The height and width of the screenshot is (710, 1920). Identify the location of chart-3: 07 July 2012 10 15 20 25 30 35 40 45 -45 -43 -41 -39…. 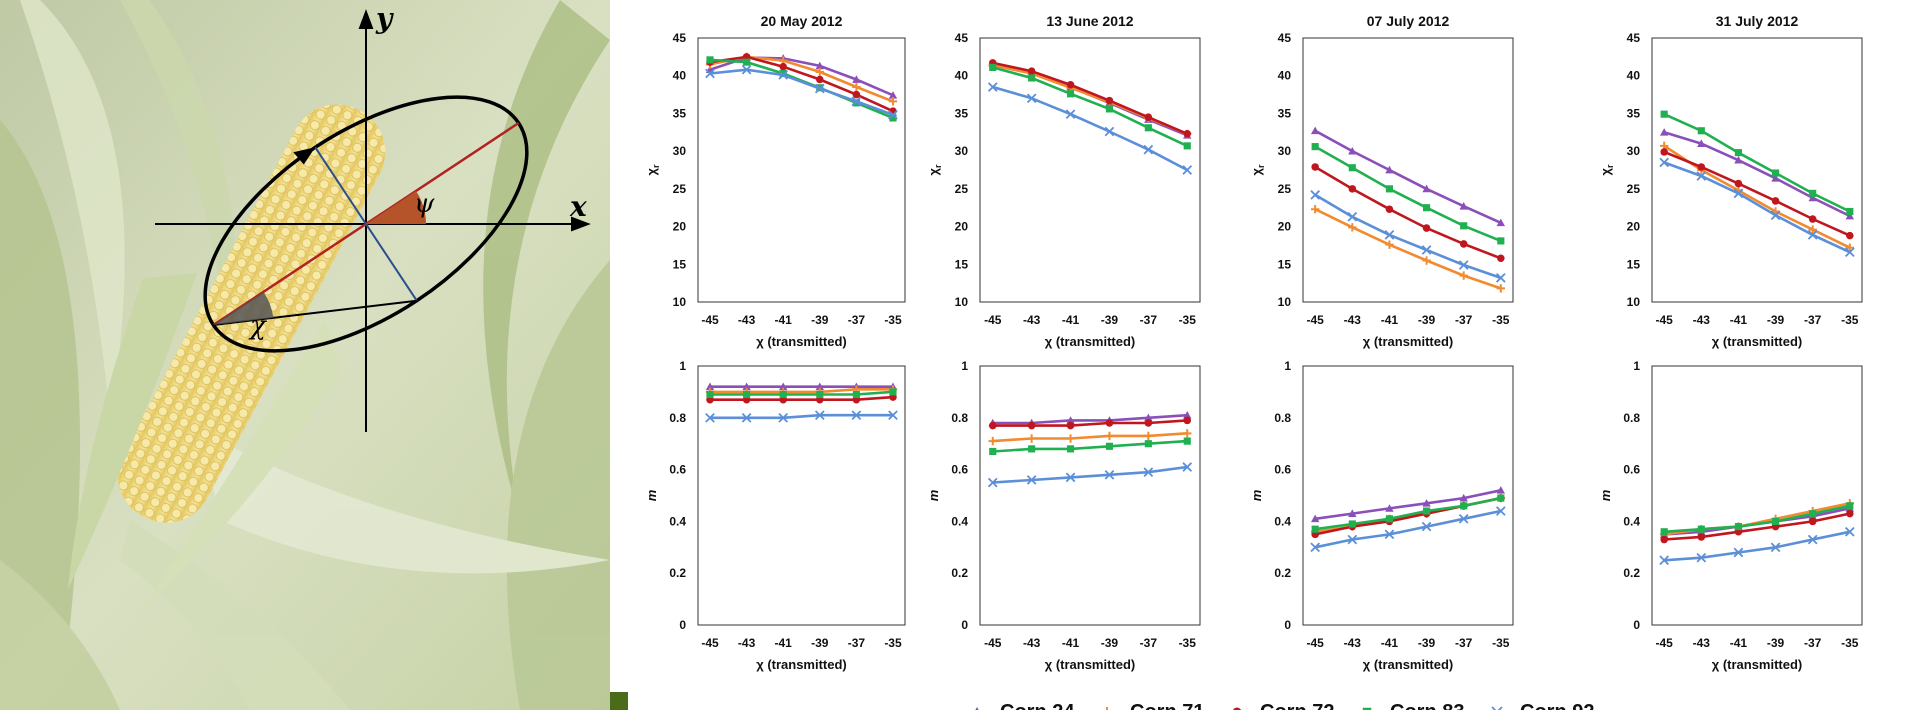
(1381, 181).